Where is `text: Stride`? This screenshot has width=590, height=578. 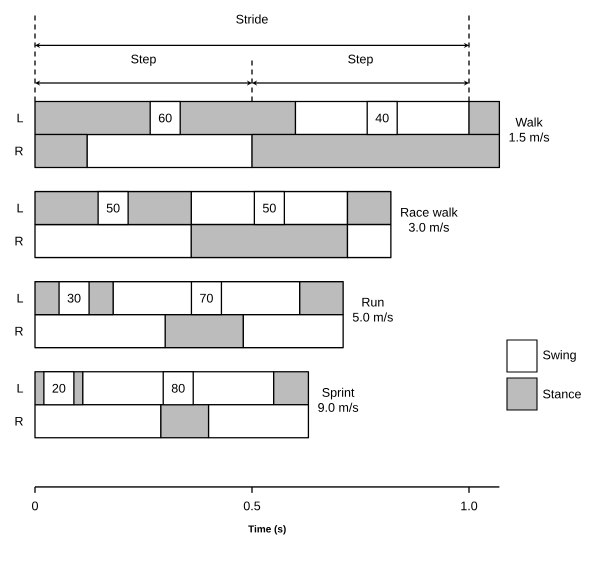
text: Stride is located at coordinates (252, 19).